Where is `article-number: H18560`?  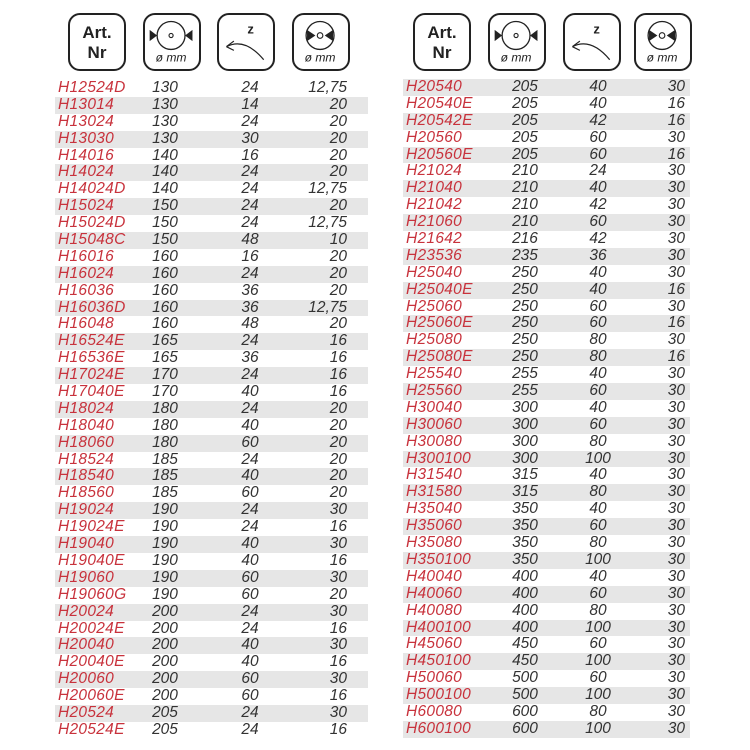 article-number: H18560 is located at coordinates (86, 493).